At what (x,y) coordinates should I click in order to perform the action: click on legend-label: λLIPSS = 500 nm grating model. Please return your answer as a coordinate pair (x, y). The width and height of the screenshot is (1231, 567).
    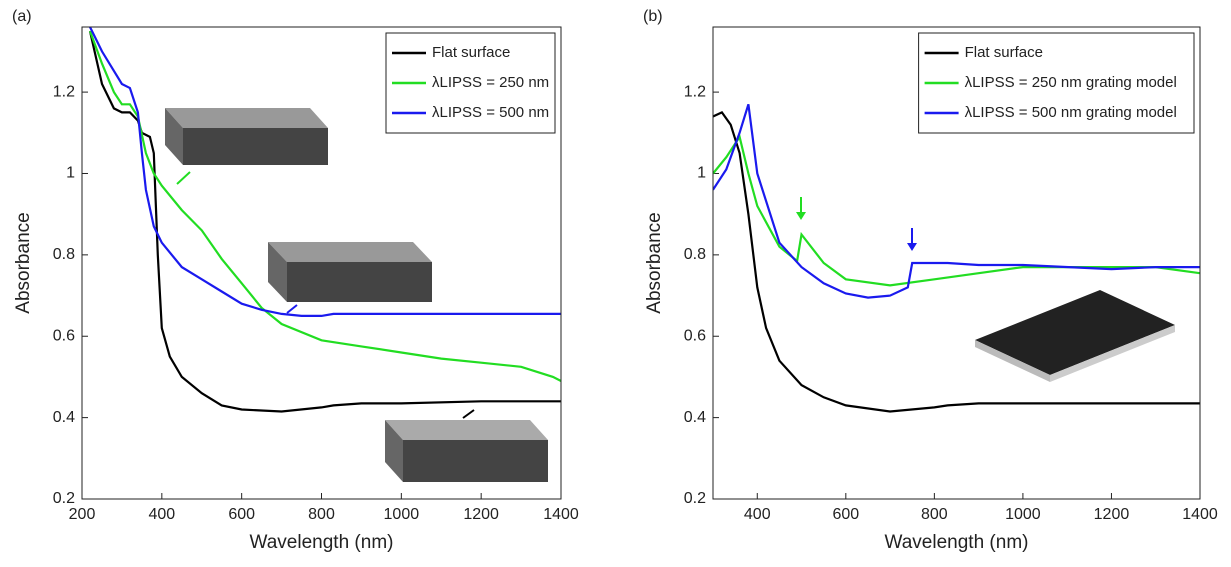
    Looking at the image, I should click on (1071, 112).